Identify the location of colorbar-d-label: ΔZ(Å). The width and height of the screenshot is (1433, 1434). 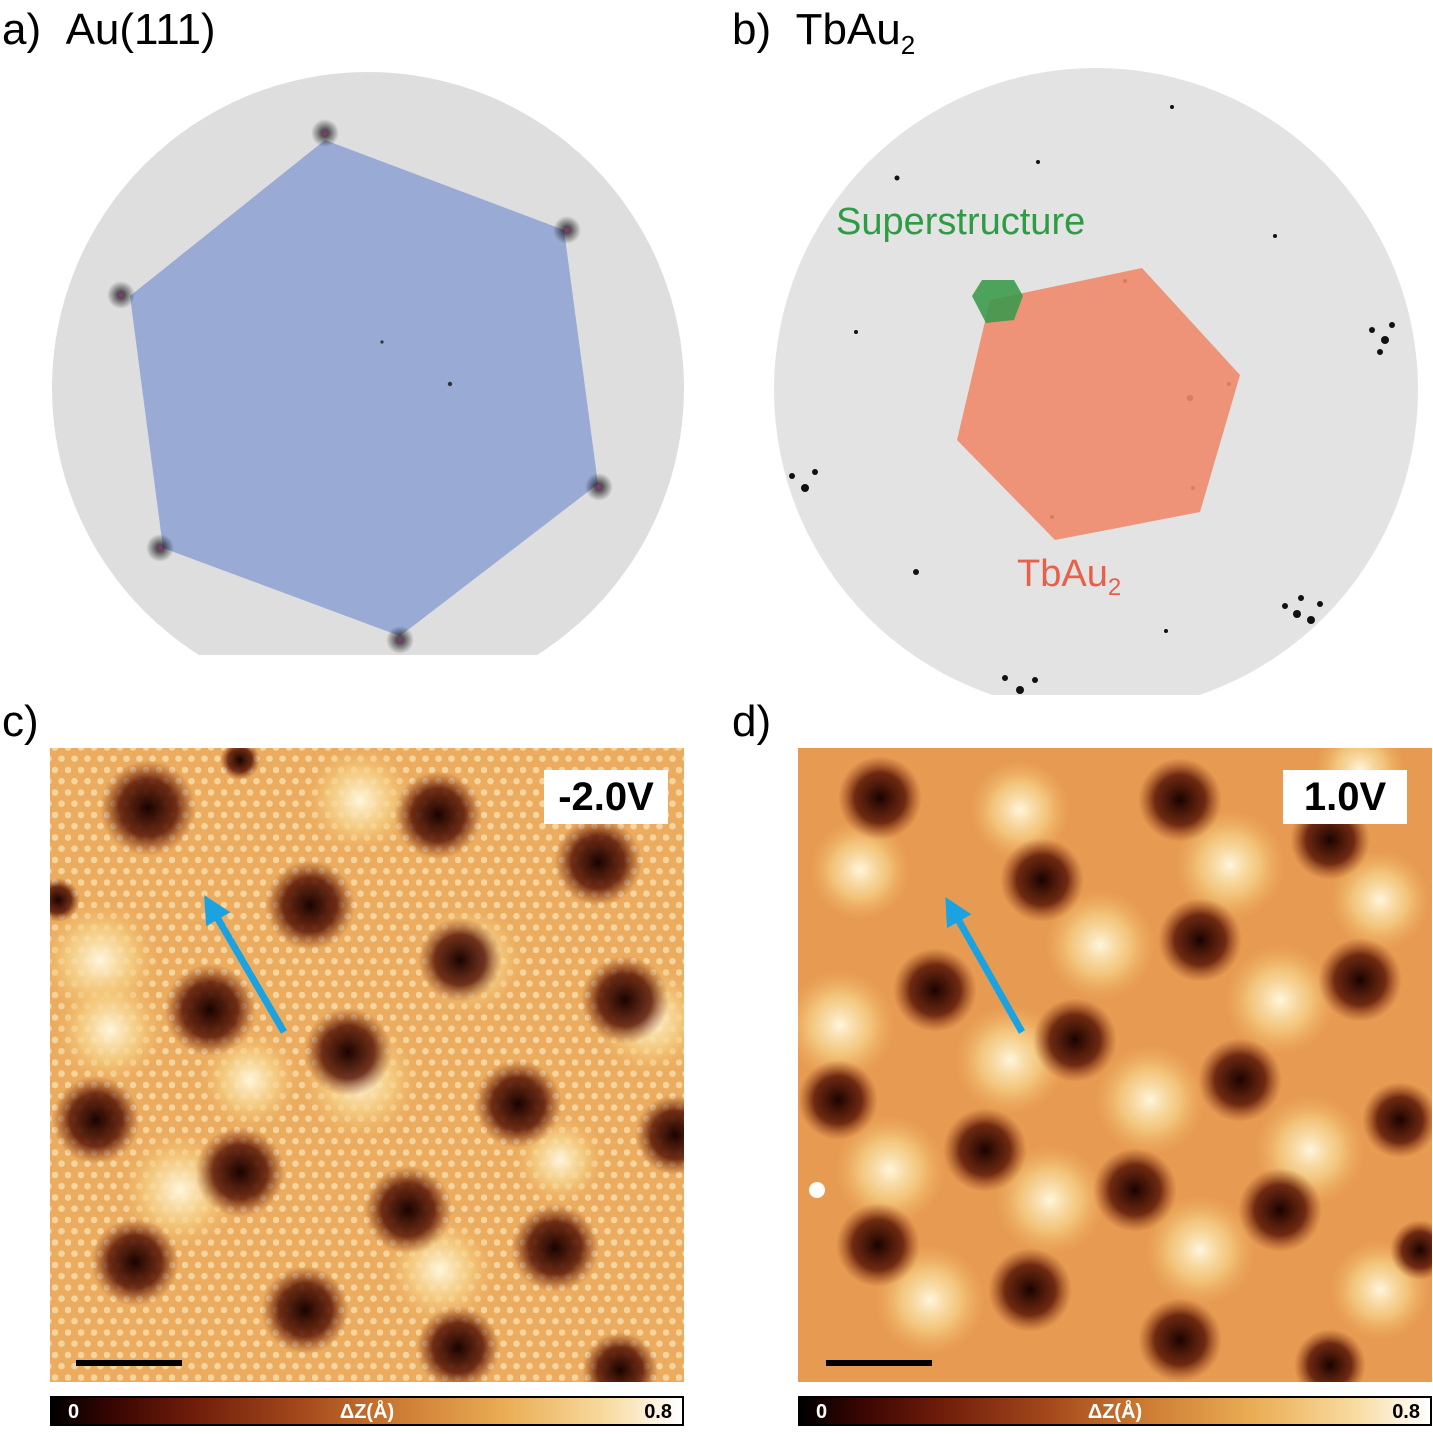
(1115, 1412).